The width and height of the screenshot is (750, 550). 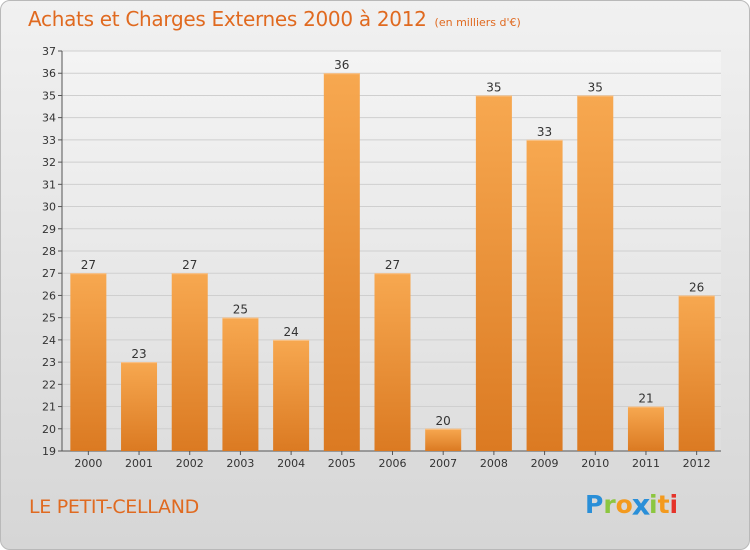 What do you see at coordinates (493, 273) in the screenshot?
I see `bar-2008` at bounding box center [493, 273].